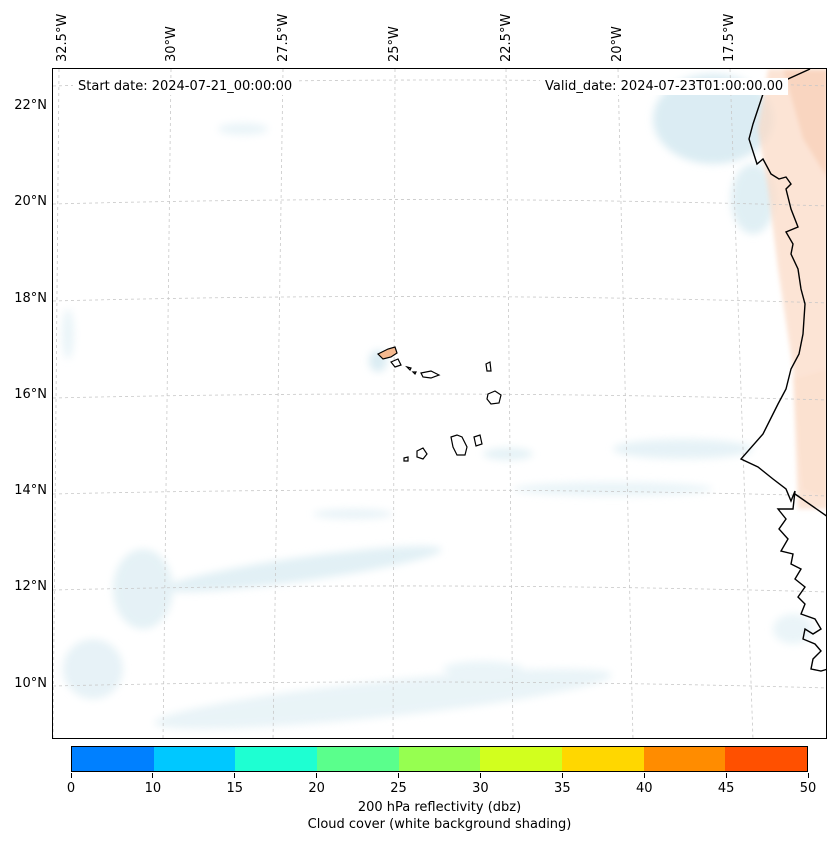 This screenshot has height=843, width=837. I want to click on sao-vicente-island, so click(396, 363).